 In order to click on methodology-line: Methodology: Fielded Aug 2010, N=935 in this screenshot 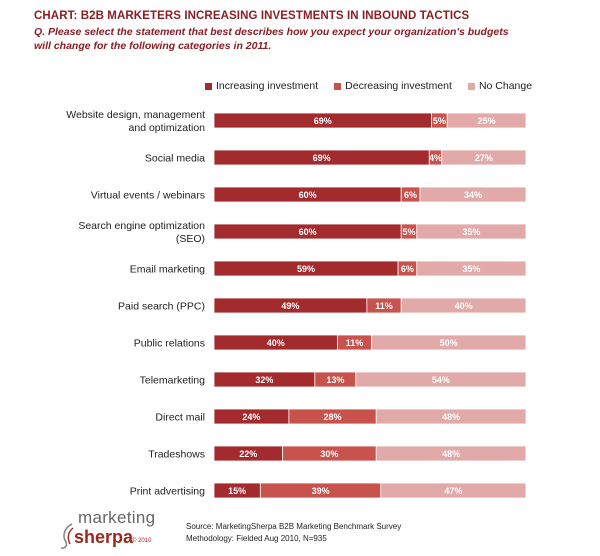, I will do `click(256, 538)`.